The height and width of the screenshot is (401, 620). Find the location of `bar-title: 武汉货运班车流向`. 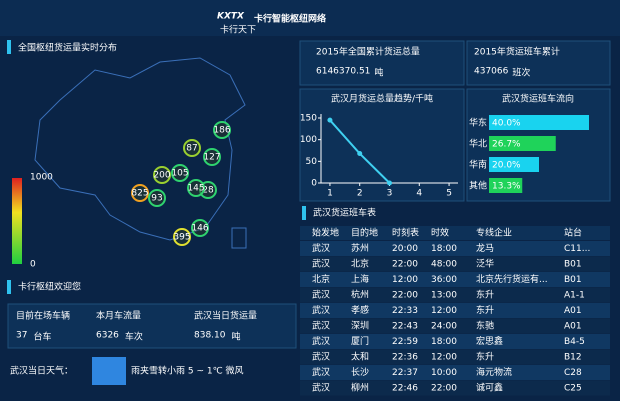

bar-title: 武汉货运班车流向 is located at coordinates (538, 99).